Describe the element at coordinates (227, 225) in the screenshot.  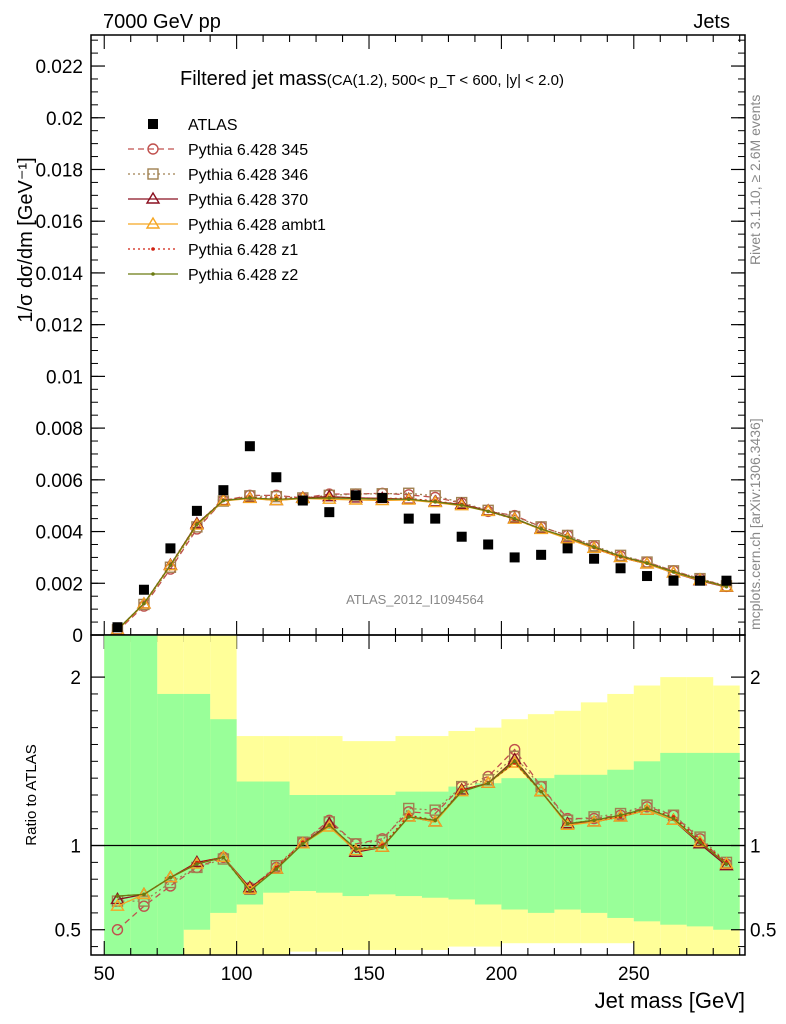
I see `legend-entry: Pythia 6.428 ambt1` at that location.